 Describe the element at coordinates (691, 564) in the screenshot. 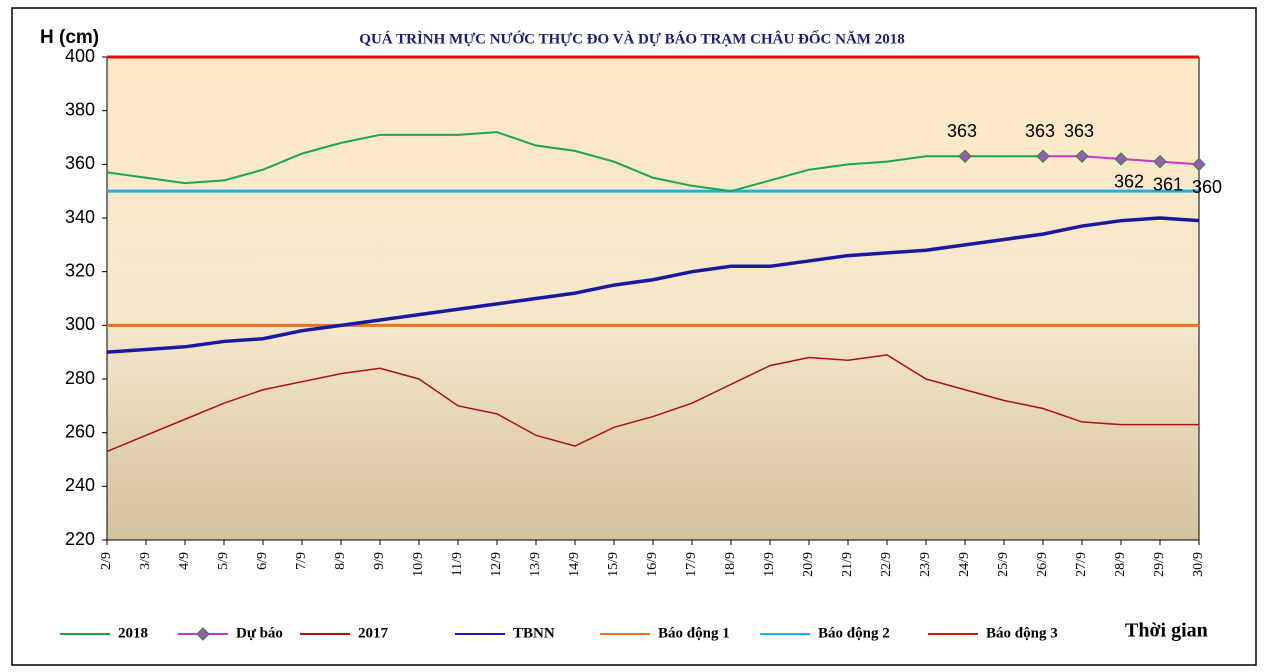

I see `x-tick-label: 17/9` at that location.